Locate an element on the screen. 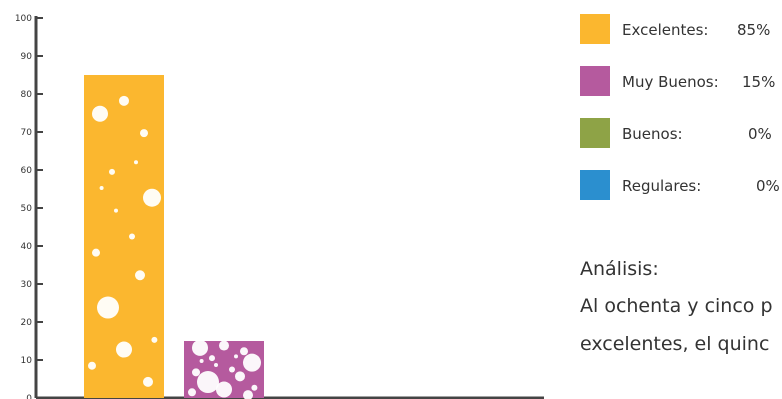 This screenshot has height=399, width=782. legend-value-muy-buenos: 15% is located at coordinates (759, 82).